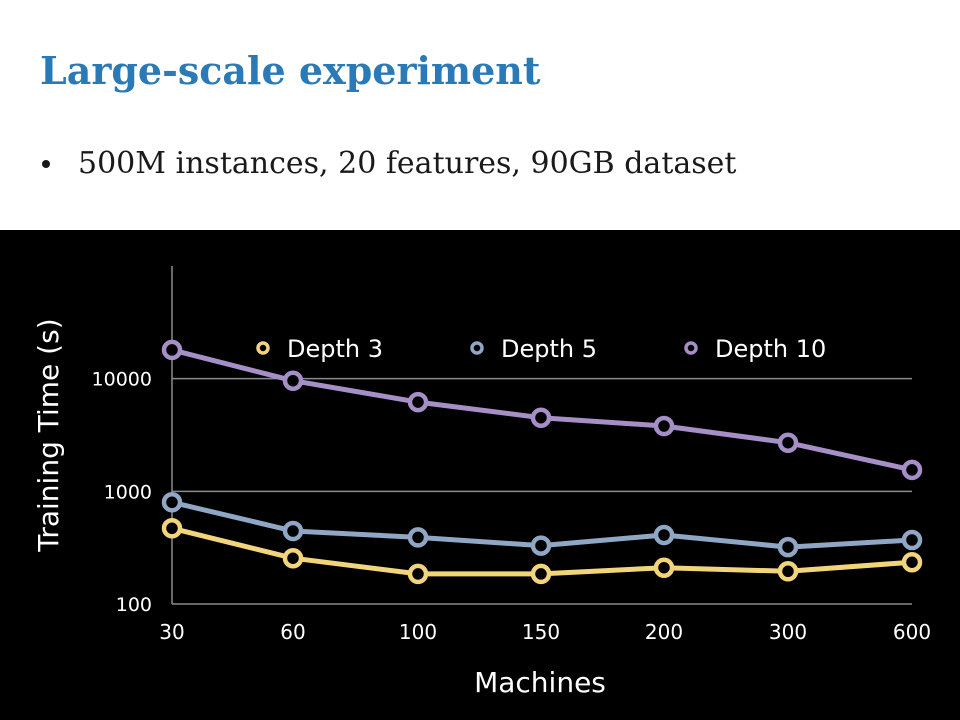 Image resolution: width=960 pixels, height=720 pixels. What do you see at coordinates (122, 380) in the screenshot?
I see `y-tick-label: 10000` at bounding box center [122, 380].